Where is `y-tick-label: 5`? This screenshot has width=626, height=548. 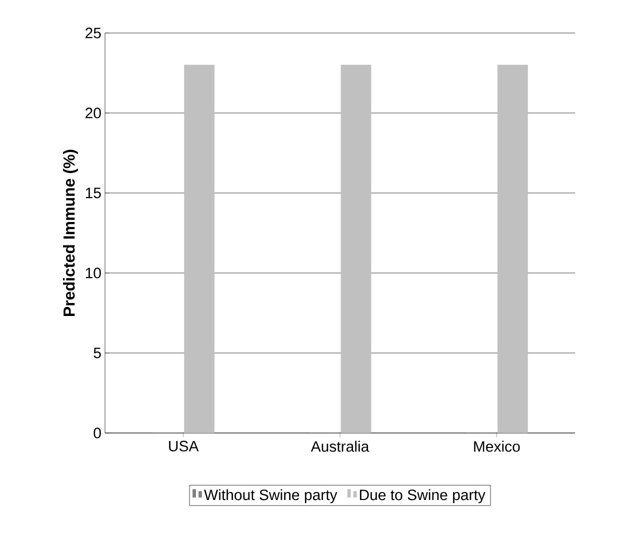
y-tick-label: 5 is located at coordinates (97, 353).